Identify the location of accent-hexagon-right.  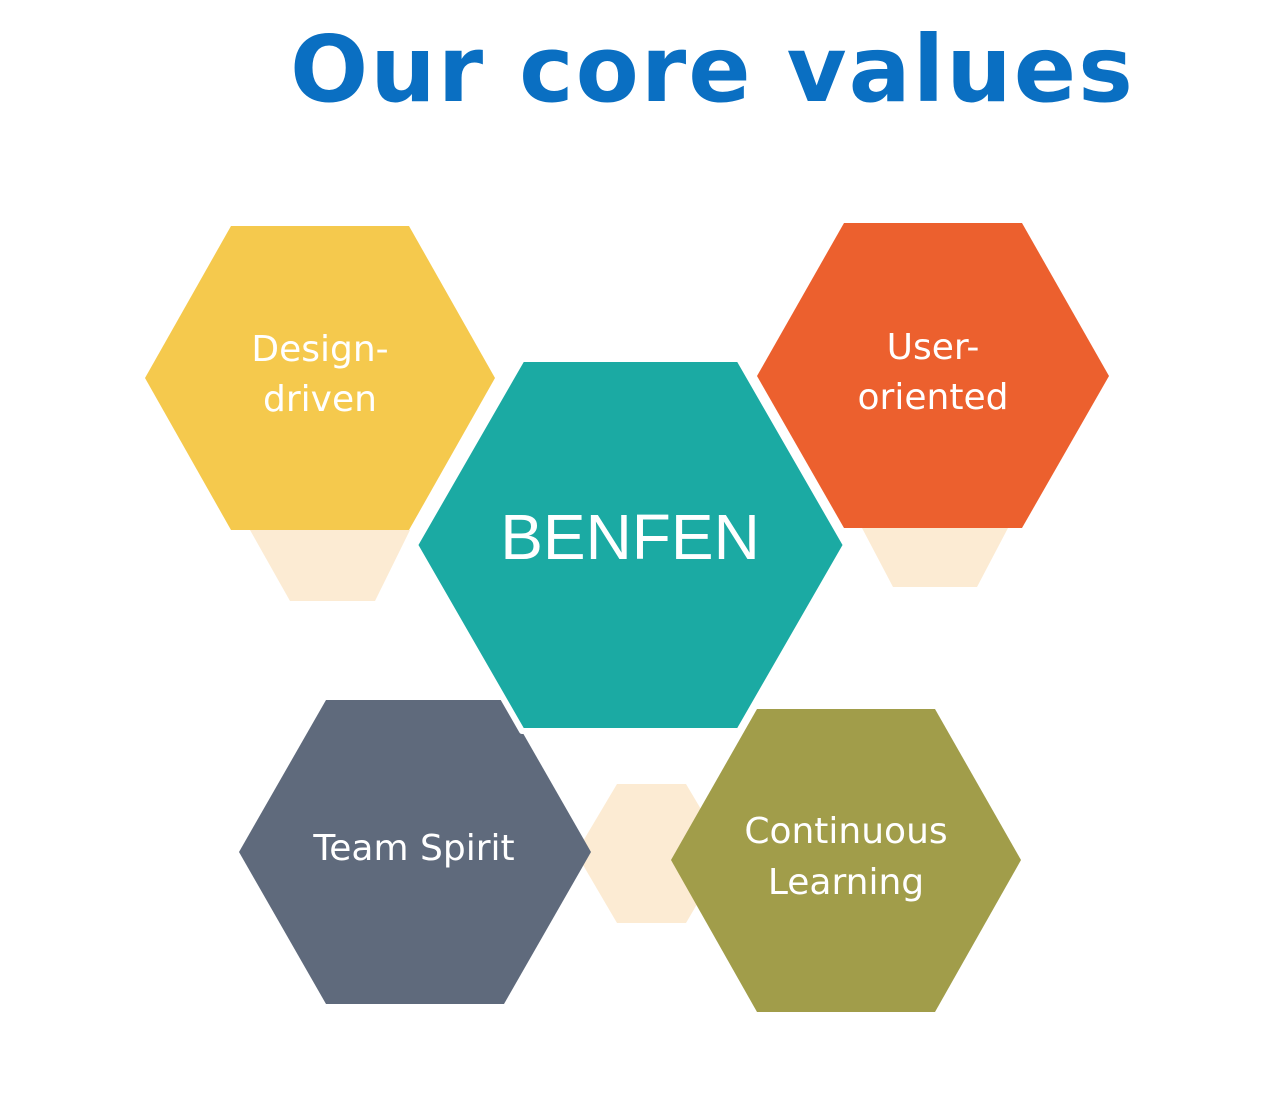
(935, 557).